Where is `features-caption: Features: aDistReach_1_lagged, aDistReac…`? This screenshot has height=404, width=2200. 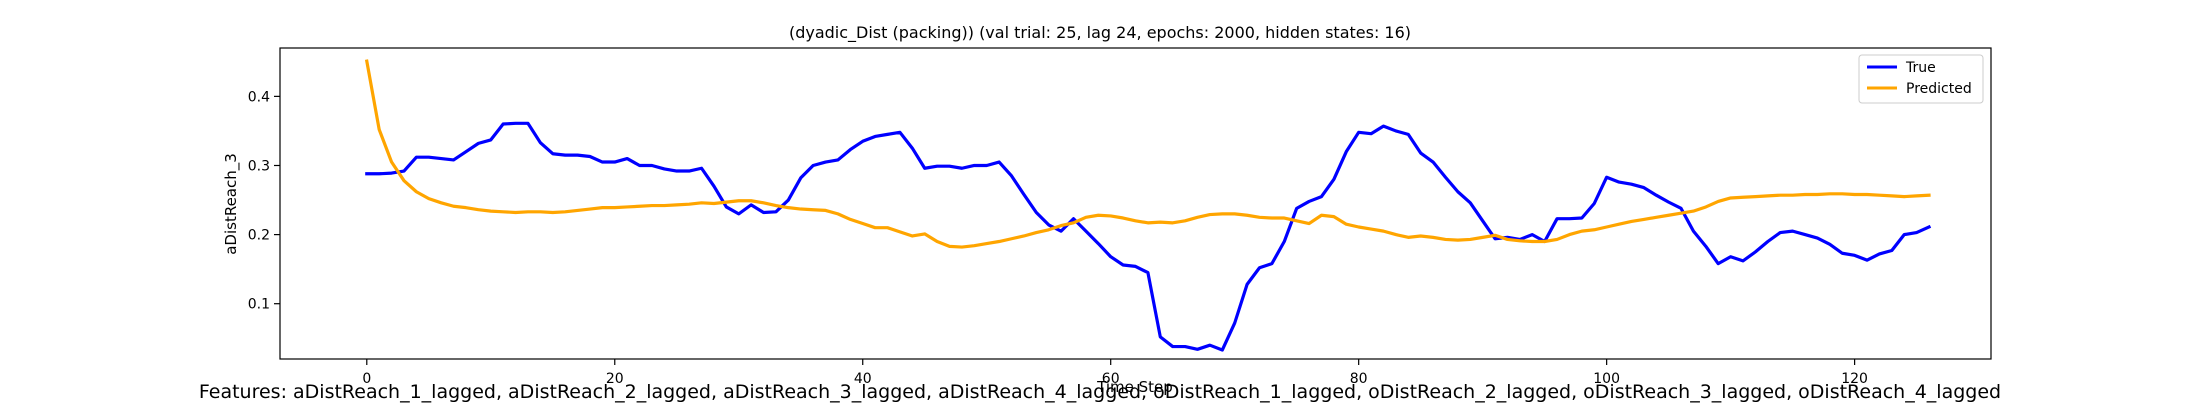 features-caption: Features: aDistReach_1_lagged, aDistReac… is located at coordinates (1100, 392).